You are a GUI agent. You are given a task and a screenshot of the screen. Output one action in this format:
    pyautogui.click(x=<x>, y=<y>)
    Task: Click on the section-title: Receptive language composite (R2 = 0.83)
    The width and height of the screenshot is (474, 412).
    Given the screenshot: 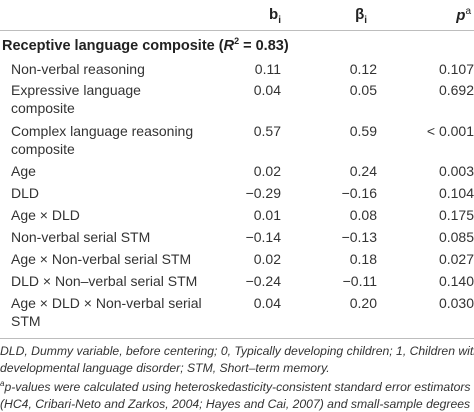 What is the action you would take?
    pyautogui.click(x=145, y=45)
    